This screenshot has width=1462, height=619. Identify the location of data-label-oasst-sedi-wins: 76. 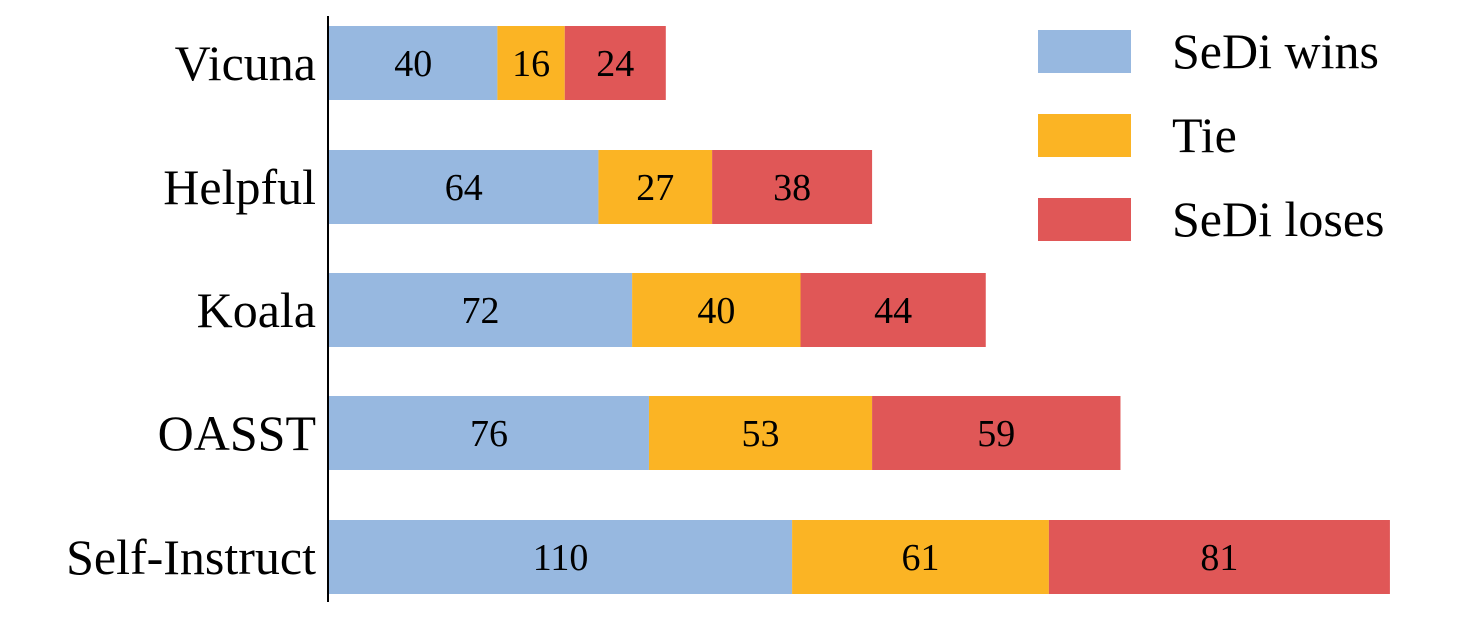
(489, 434).